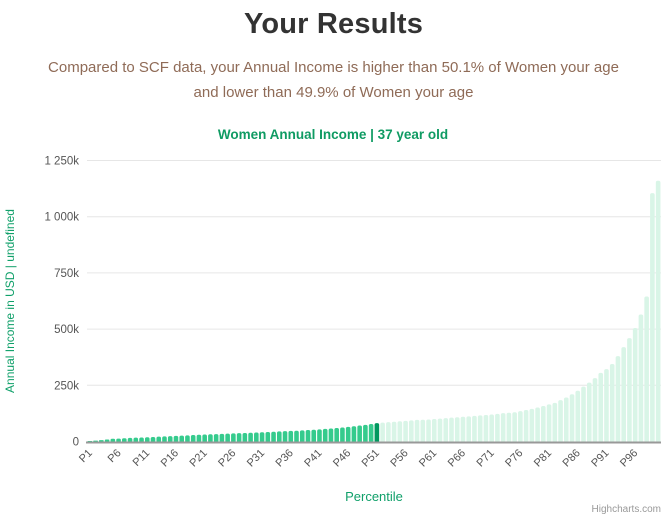 This screenshot has width=667, height=519. What do you see at coordinates (423, 430) in the screenshot?
I see `bar-P59` at bounding box center [423, 430].